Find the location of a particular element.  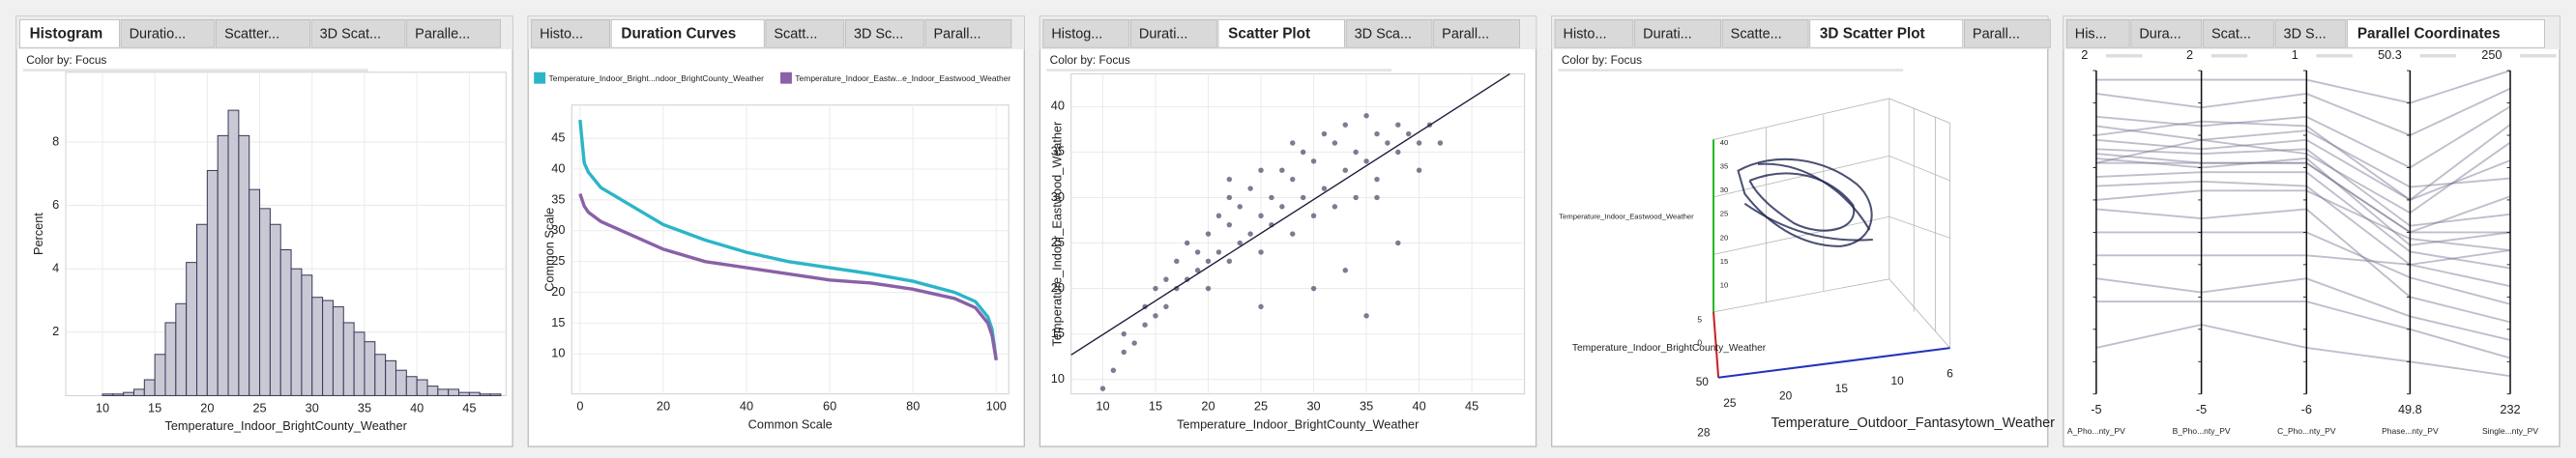

plot-area is located at coordinates (1298, 234).